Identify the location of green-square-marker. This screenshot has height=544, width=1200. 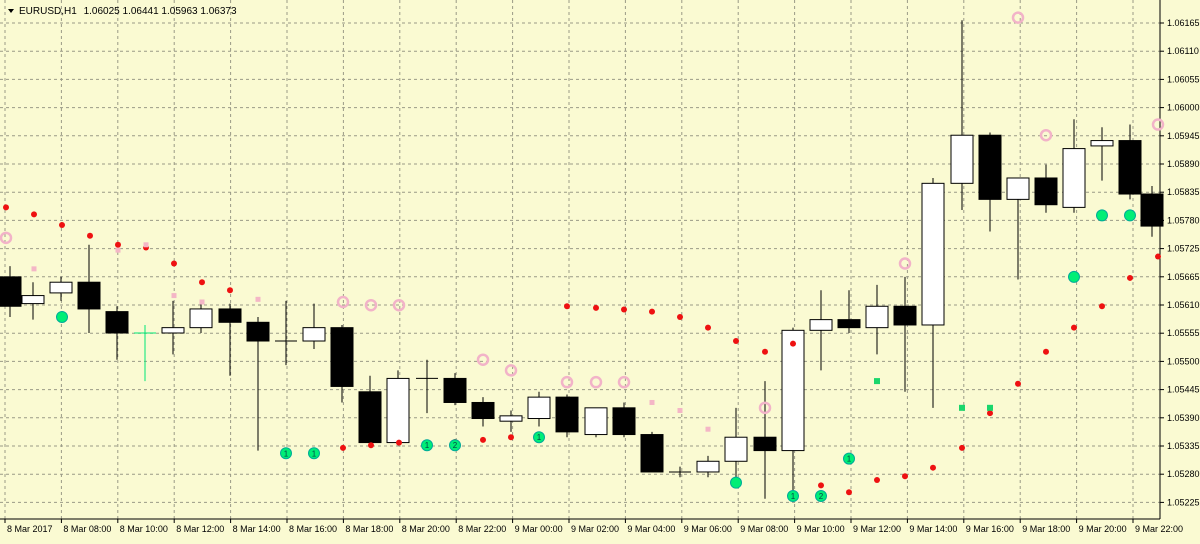
(877, 381).